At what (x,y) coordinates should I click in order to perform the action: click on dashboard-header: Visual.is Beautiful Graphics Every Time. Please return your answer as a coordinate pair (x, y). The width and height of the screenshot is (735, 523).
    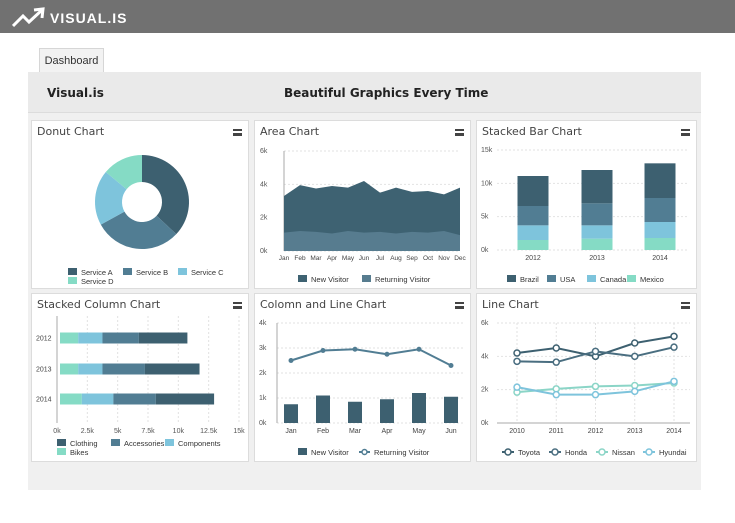
    Looking at the image, I should click on (364, 92).